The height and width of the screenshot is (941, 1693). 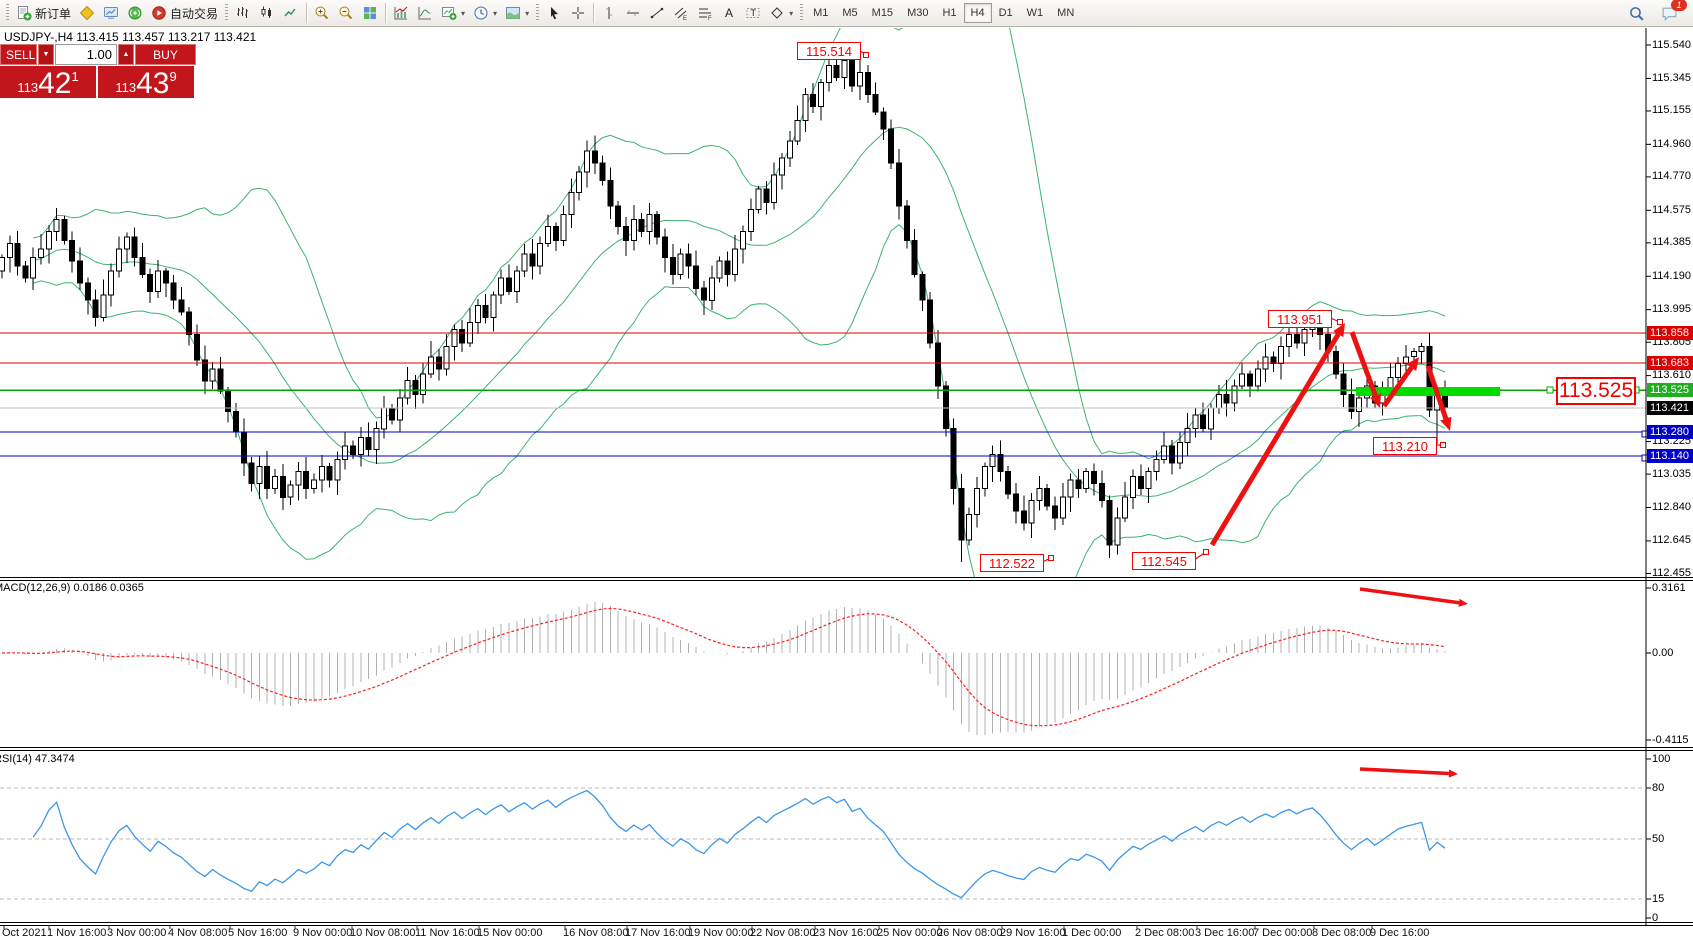 I want to click on timeframe-group: M1 M5 M15 M30 H1 H4 D1 W1 MN, so click(x=943, y=13).